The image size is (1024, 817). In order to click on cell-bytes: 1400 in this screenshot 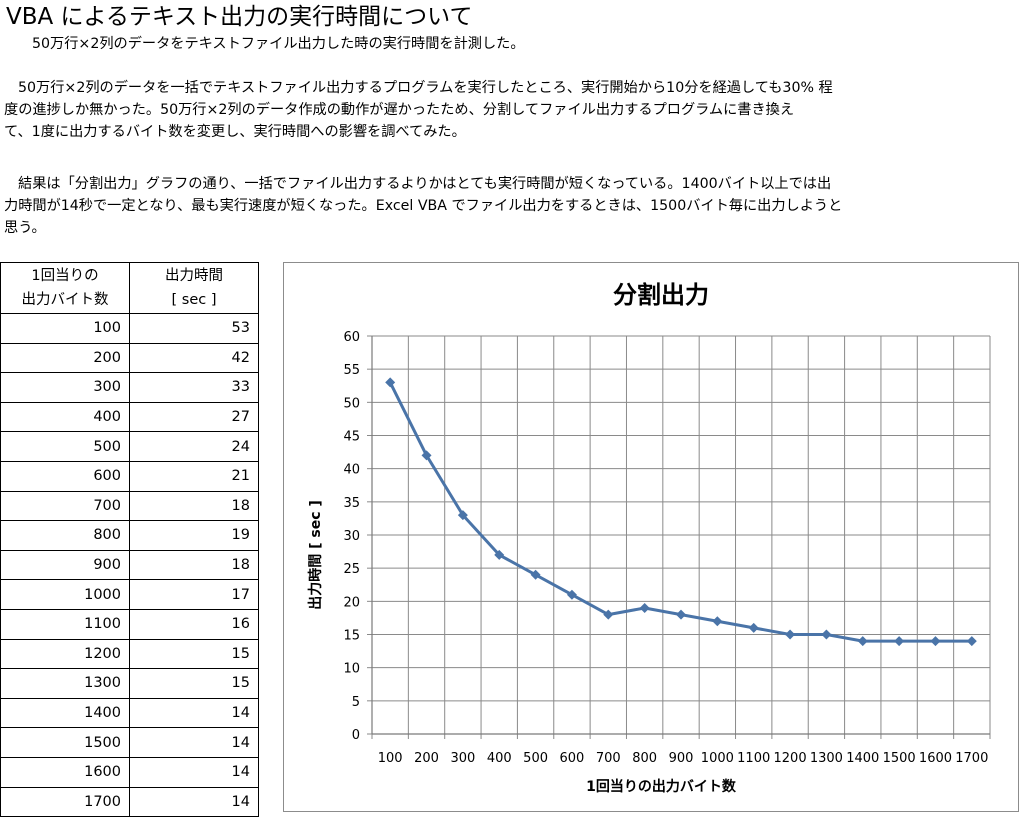, I will do `click(65, 713)`.